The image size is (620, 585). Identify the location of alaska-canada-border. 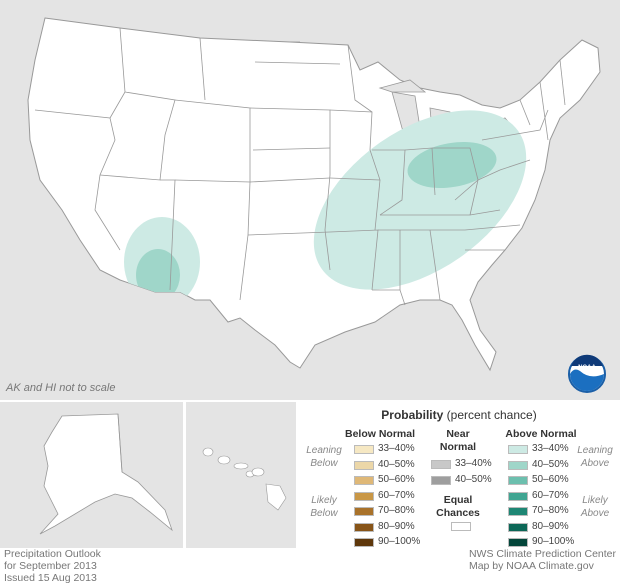
(120, 443).